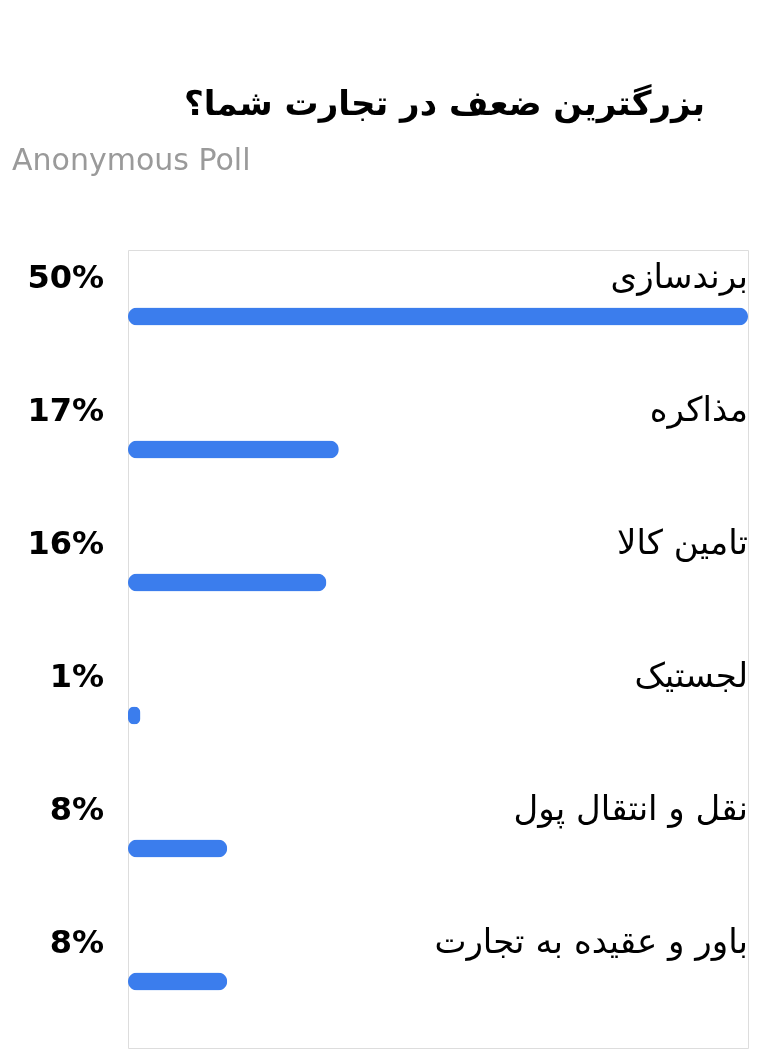  I want to click on y-tick-label: مذاکره, so click(698, 409).